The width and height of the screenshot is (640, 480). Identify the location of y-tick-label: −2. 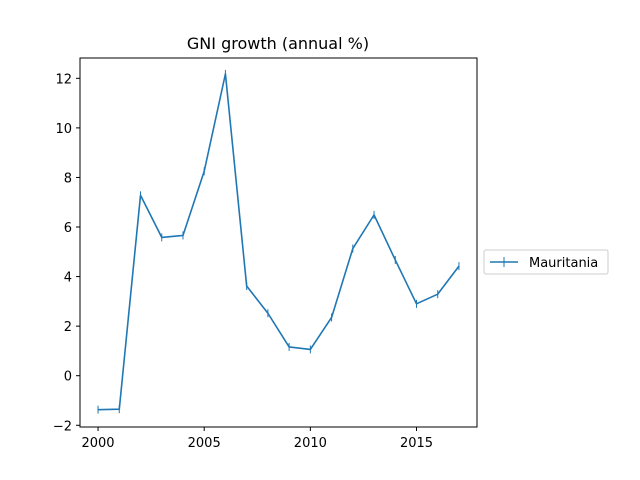
(62, 426).